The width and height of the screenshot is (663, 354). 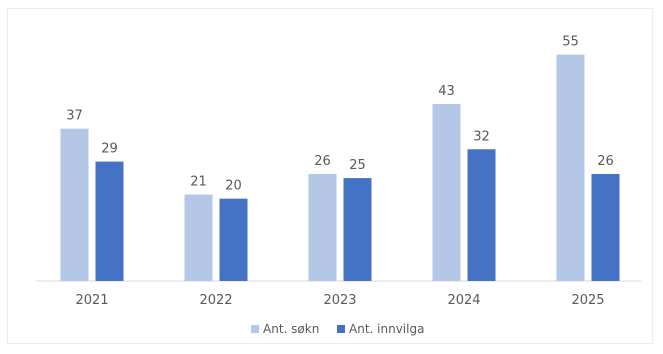 I want to click on legend-swatch-soknader, so click(x=255, y=329).